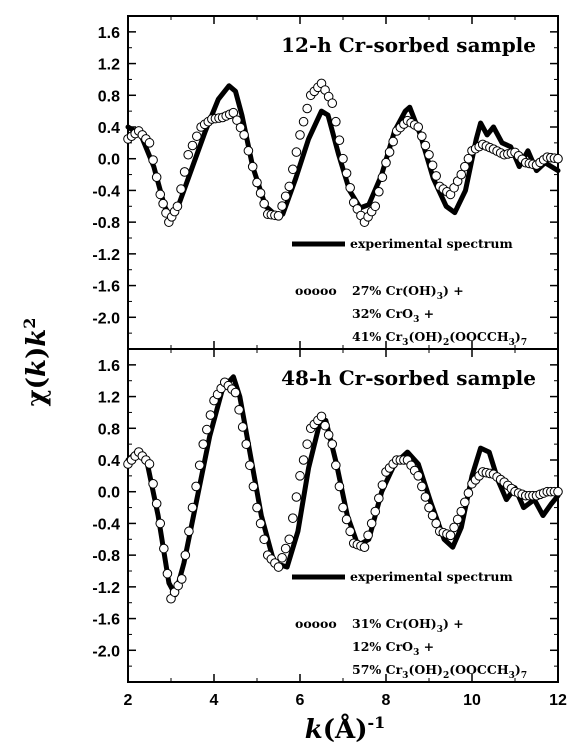  I want to click on x-tick-label: 12, so click(558, 700).